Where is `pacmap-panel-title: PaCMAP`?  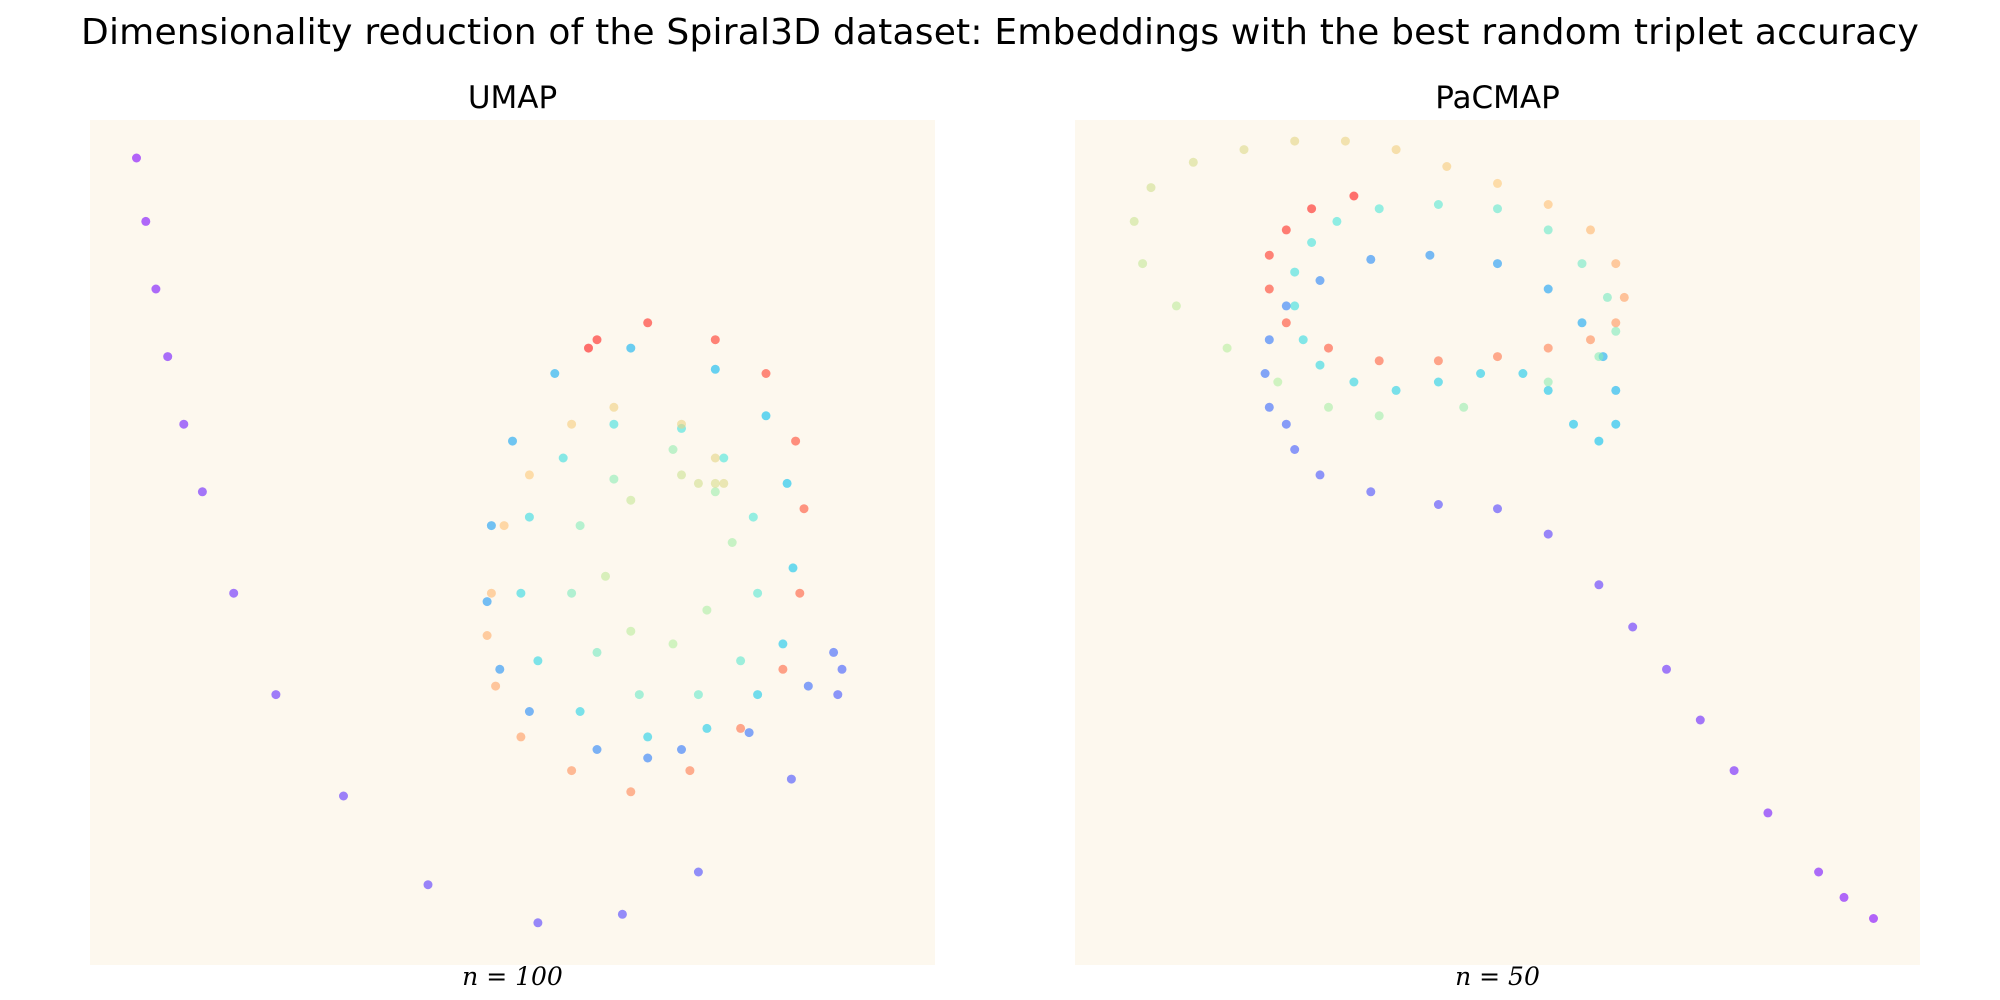
pacmap-panel-title: PaCMAP is located at coordinates (1497, 98).